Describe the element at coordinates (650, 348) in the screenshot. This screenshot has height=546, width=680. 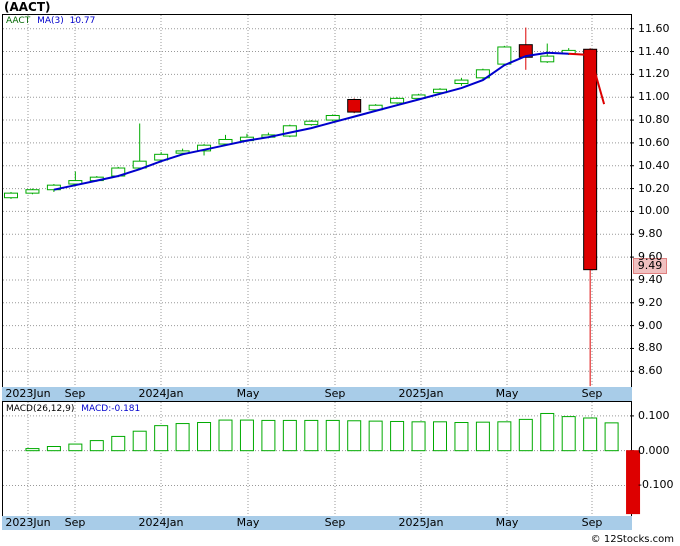
I see `price-y-tick-label: 8.80` at that location.